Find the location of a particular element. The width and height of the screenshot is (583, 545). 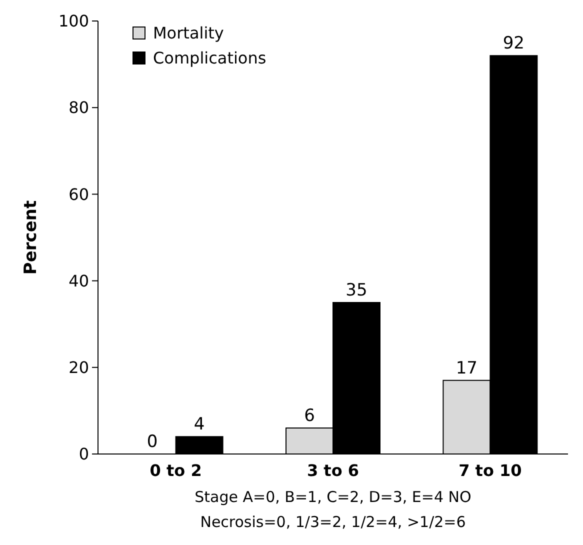

data-label: 35 is located at coordinates (357, 290).